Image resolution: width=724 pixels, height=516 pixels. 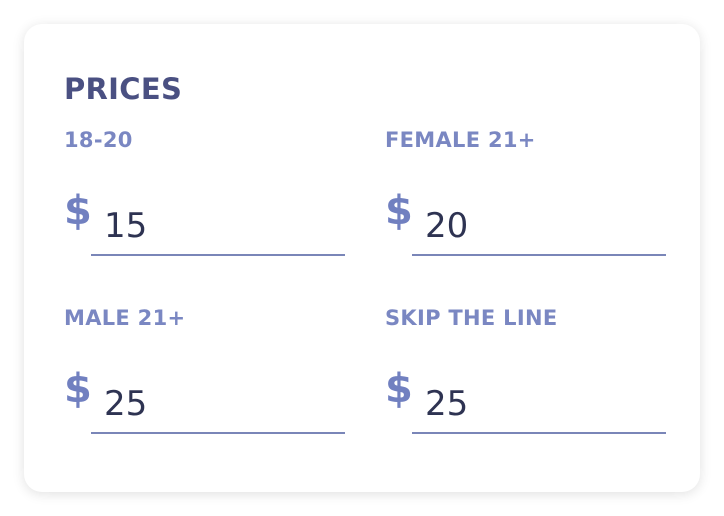 I want to click on field-label: FEMALE 21+, so click(x=460, y=140).